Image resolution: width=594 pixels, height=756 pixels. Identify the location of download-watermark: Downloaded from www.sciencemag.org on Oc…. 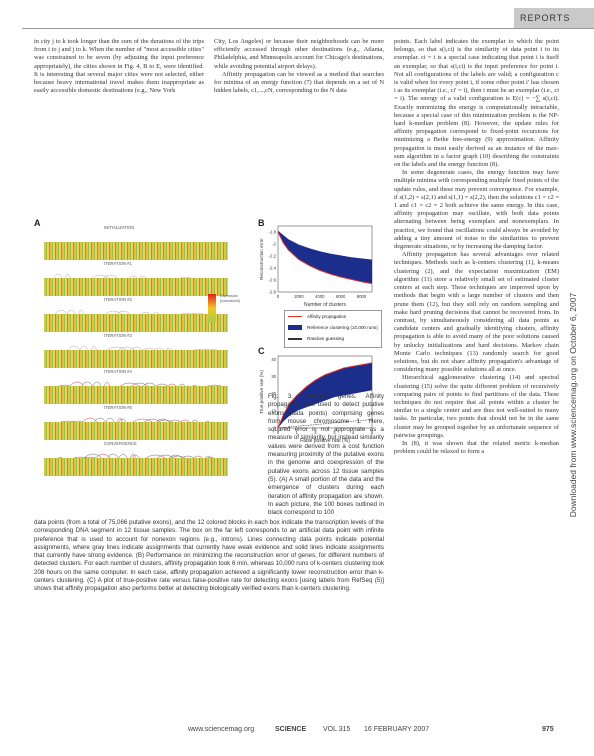
(573, 405).